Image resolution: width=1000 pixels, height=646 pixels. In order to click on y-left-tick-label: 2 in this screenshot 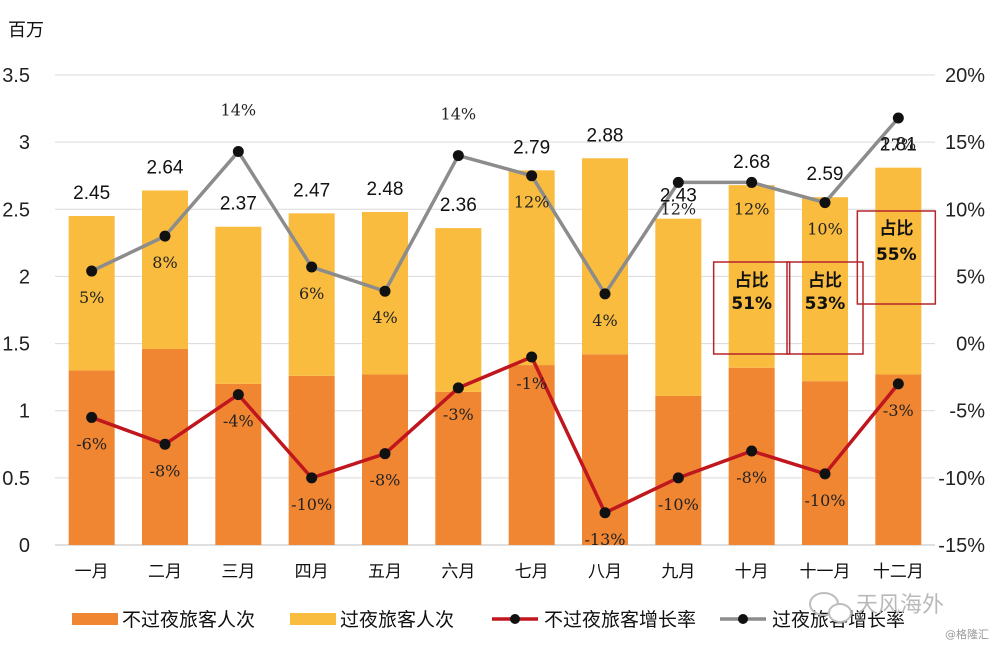, I will do `click(24, 277)`.